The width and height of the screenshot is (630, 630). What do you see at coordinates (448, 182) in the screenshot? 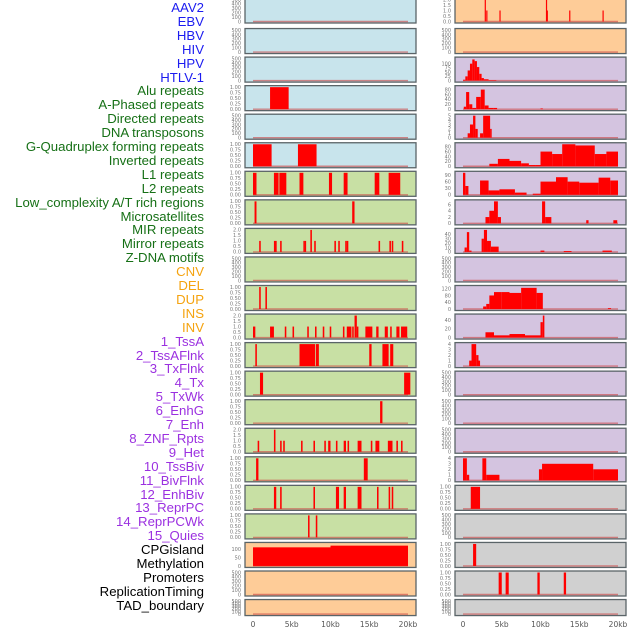
I see `y-tick-label: 60` at bounding box center [448, 182].